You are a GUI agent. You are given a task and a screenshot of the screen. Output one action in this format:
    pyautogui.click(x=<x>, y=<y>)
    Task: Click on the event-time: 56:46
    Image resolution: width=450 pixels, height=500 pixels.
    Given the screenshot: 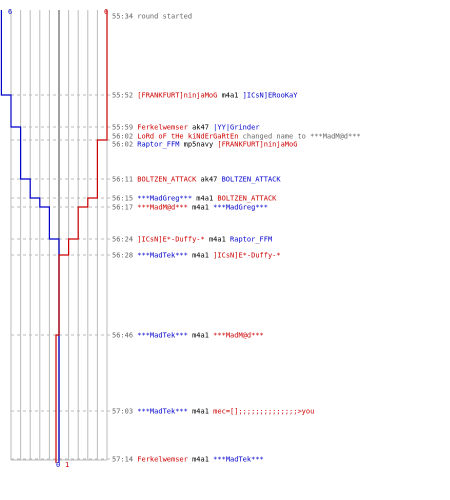 What is the action you would take?
    pyautogui.click(x=122, y=336)
    